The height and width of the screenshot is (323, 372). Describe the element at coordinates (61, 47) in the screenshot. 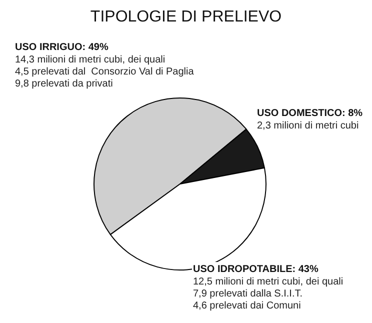

I see `slice-label: USO IRRIGUO: 49%` at that location.